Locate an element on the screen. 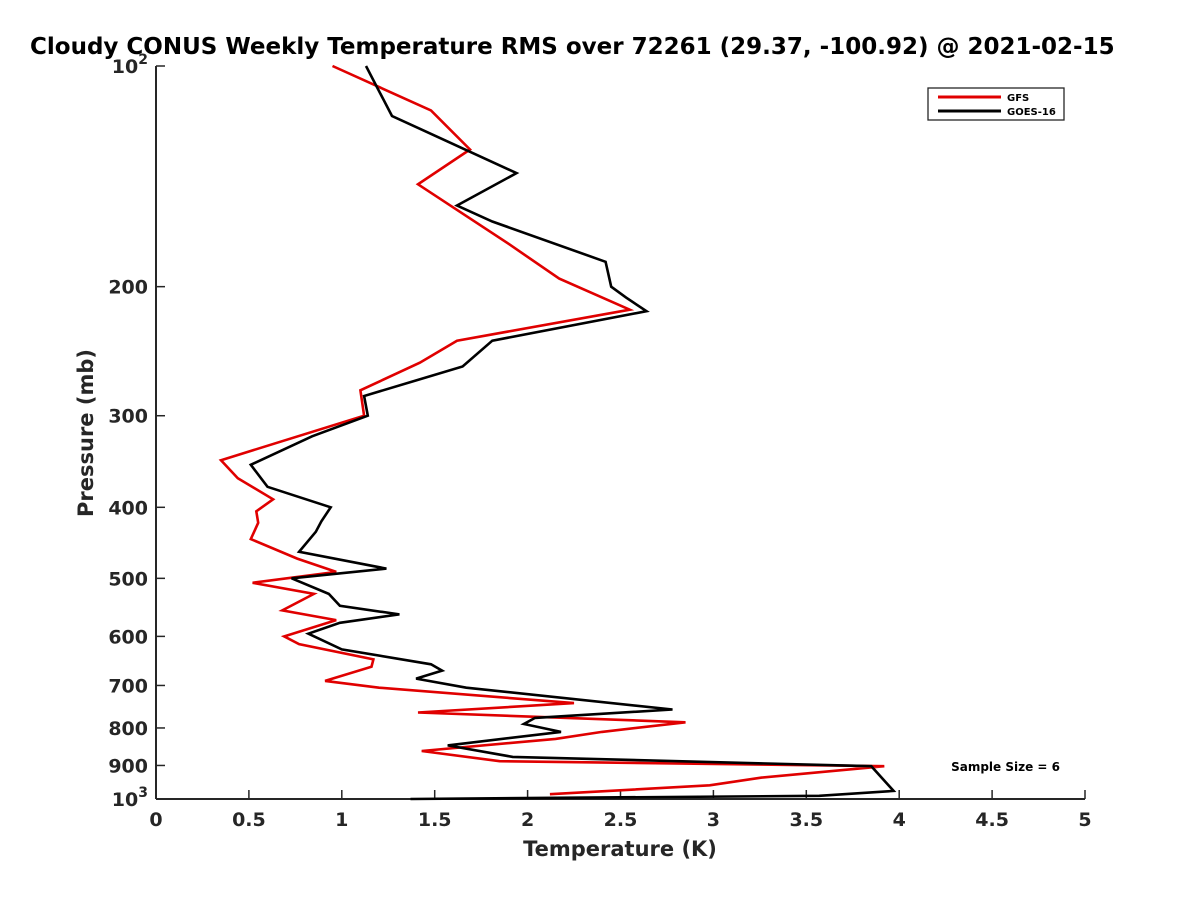  x-tick-label: 2 is located at coordinates (527, 820).